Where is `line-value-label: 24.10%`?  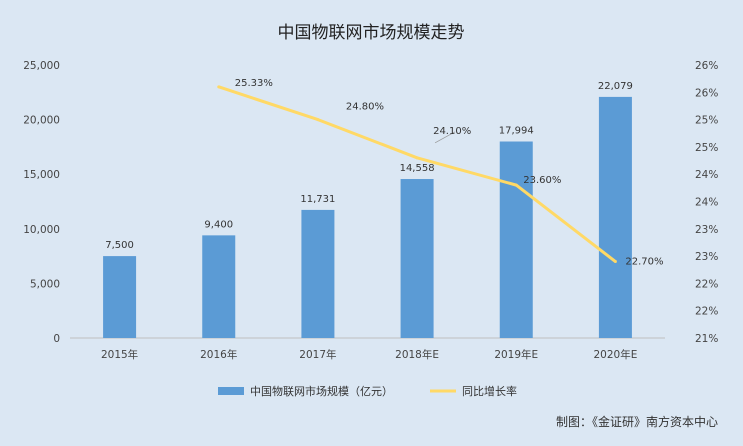 line-value-label: 24.10% is located at coordinates (452, 131).